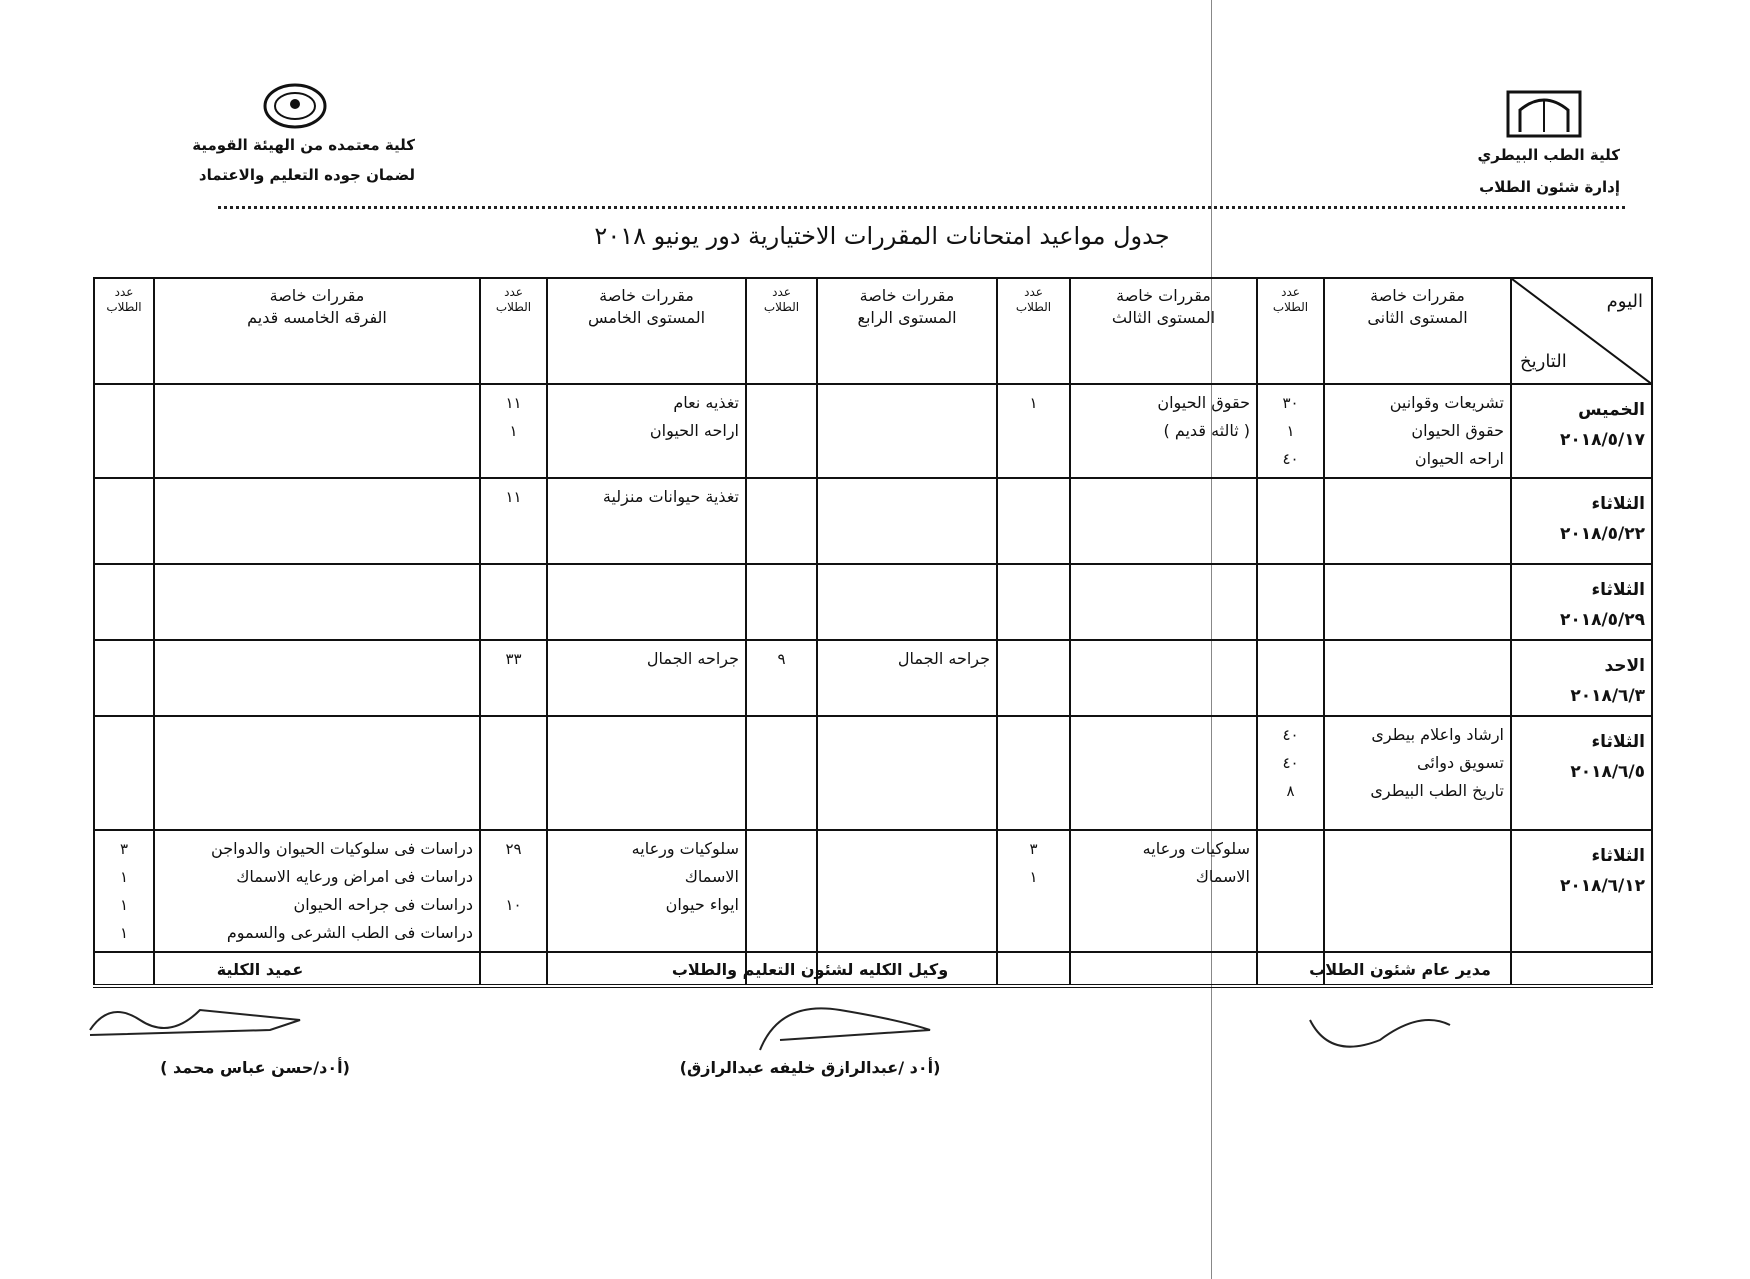 This screenshot has width=1750, height=1279. Describe the element at coordinates (1581, 521) in the screenshot. I see `date-cell: الثلاثاء ٢٠١٨/٥/٢٢` at that location.